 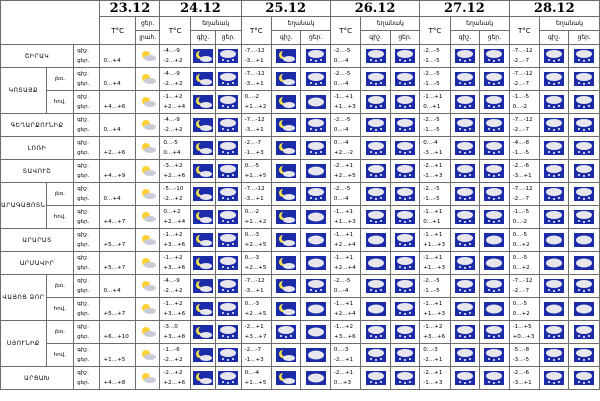 What do you see at coordinates (175, 148) in the screenshot?
I see `temp-cell: 0...-5 0...+4` at bounding box center [175, 148].